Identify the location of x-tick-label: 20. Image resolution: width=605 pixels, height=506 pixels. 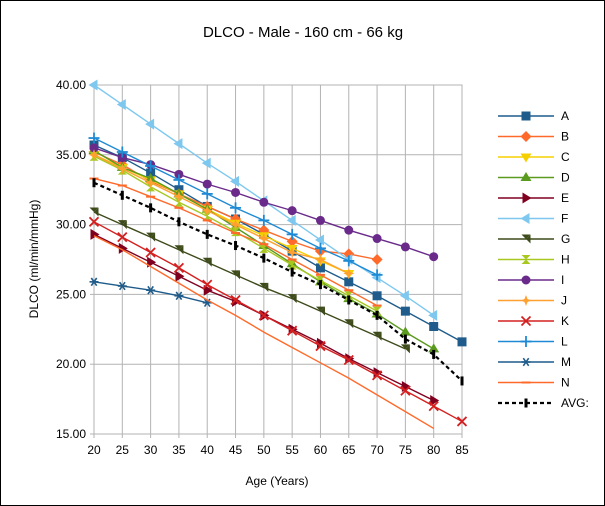
(94, 450).